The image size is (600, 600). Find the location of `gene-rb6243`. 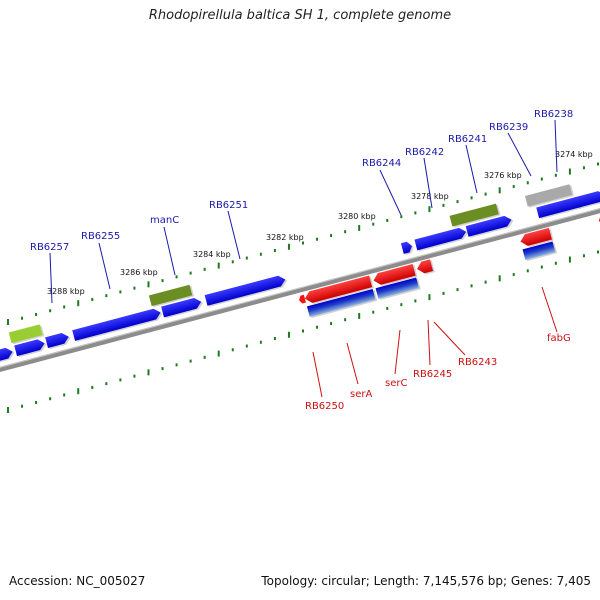

gene-rb6243 is located at coordinates (535, 237).